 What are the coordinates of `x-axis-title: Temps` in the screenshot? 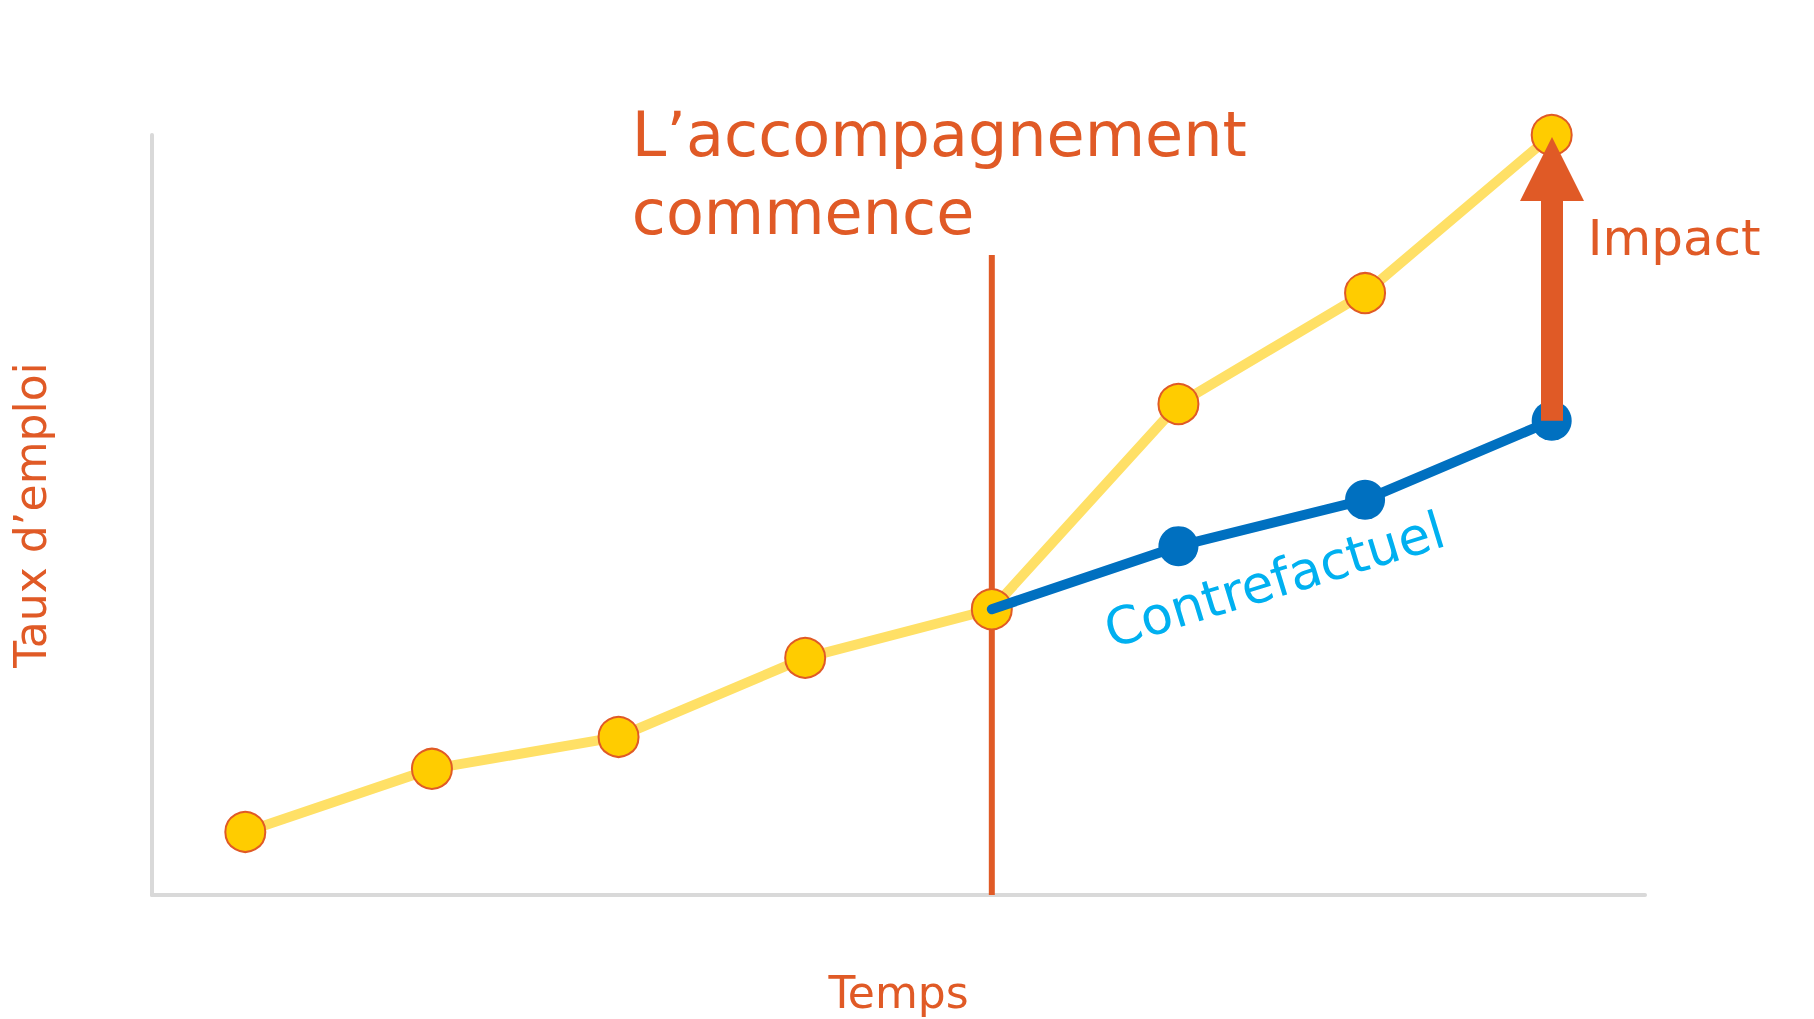 It's located at (898, 992).